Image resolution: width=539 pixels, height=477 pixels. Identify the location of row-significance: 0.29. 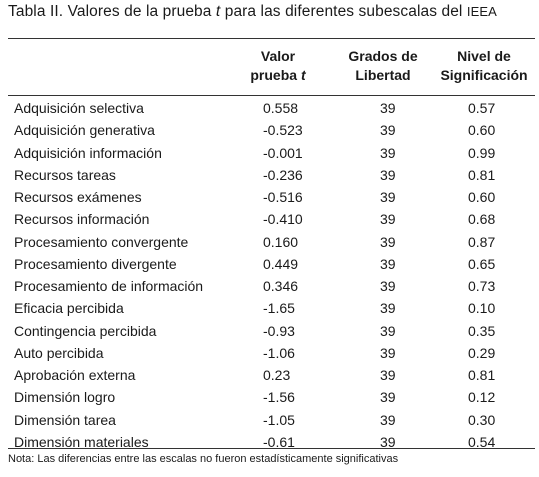
(482, 352).